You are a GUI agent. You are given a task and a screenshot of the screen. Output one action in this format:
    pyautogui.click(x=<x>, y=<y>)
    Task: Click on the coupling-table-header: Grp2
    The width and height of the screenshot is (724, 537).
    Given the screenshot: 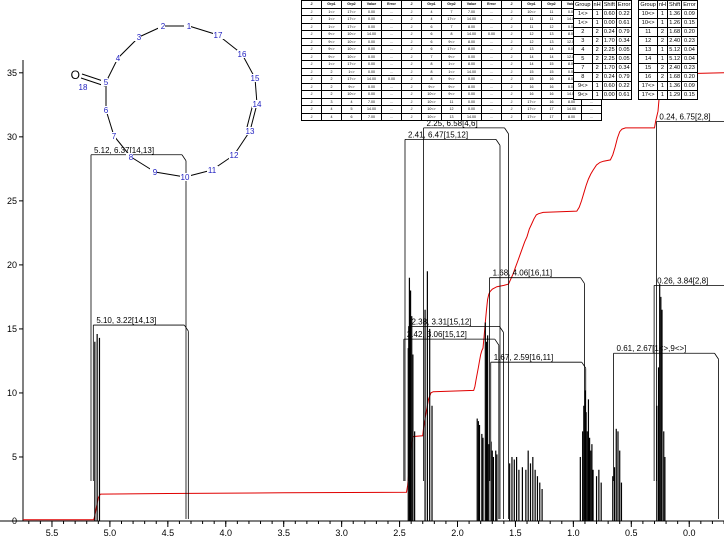 What is the action you would take?
    pyautogui.click(x=351, y=4)
    